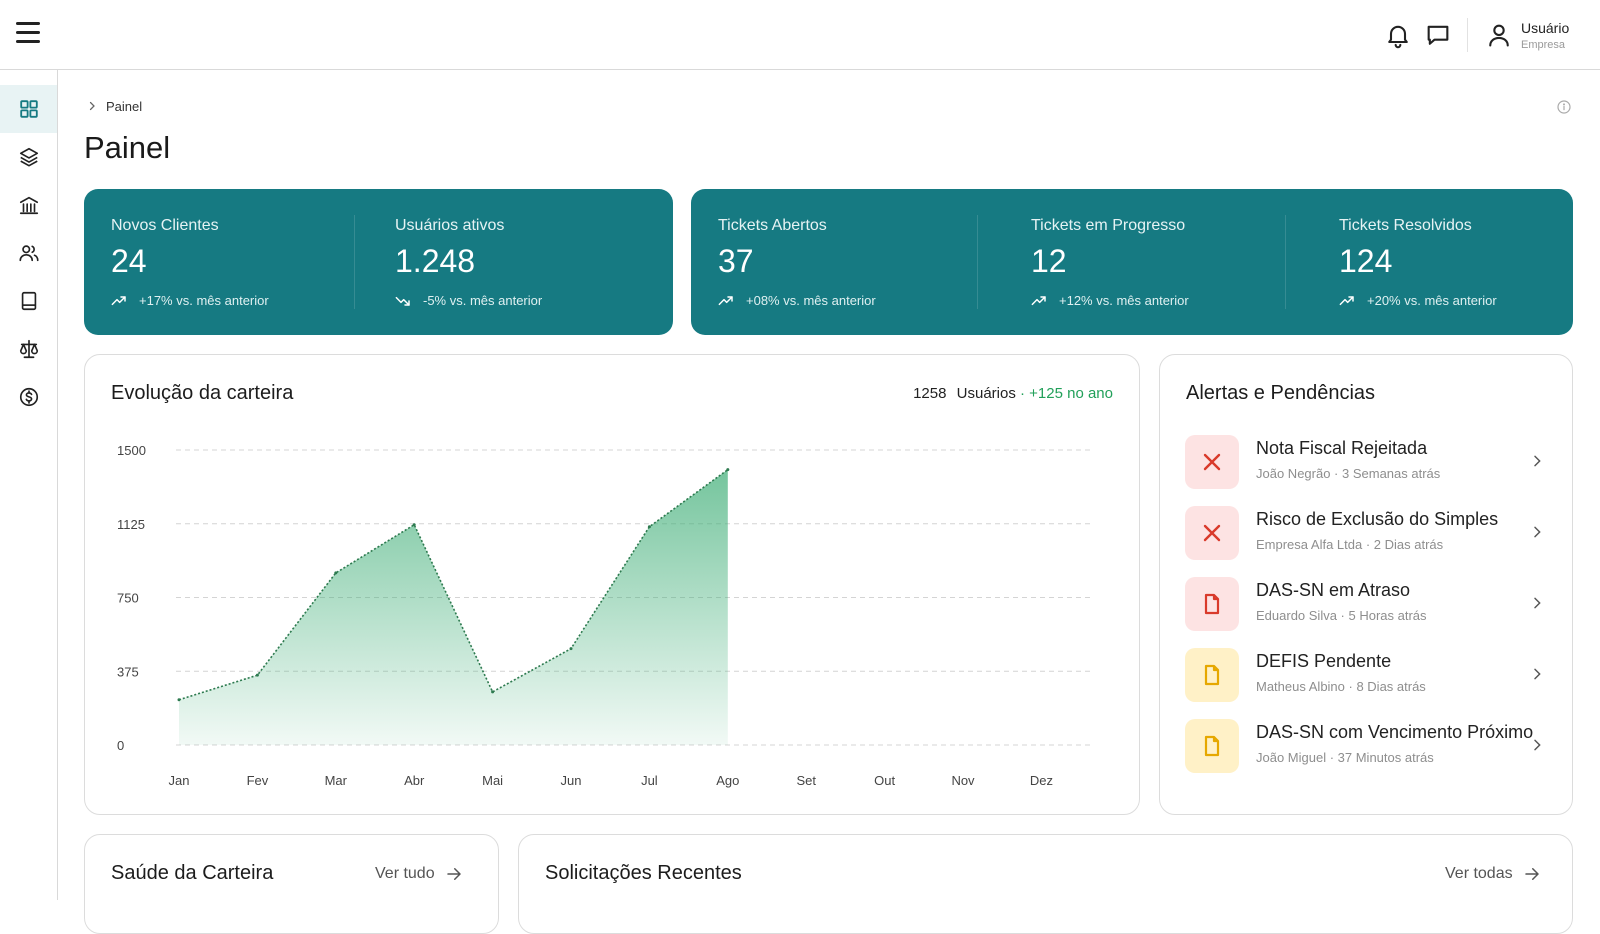 Image resolution: width=1600 pixels, height=934 pixels. I want to click on sidebar-item-book, so click(28, 301).